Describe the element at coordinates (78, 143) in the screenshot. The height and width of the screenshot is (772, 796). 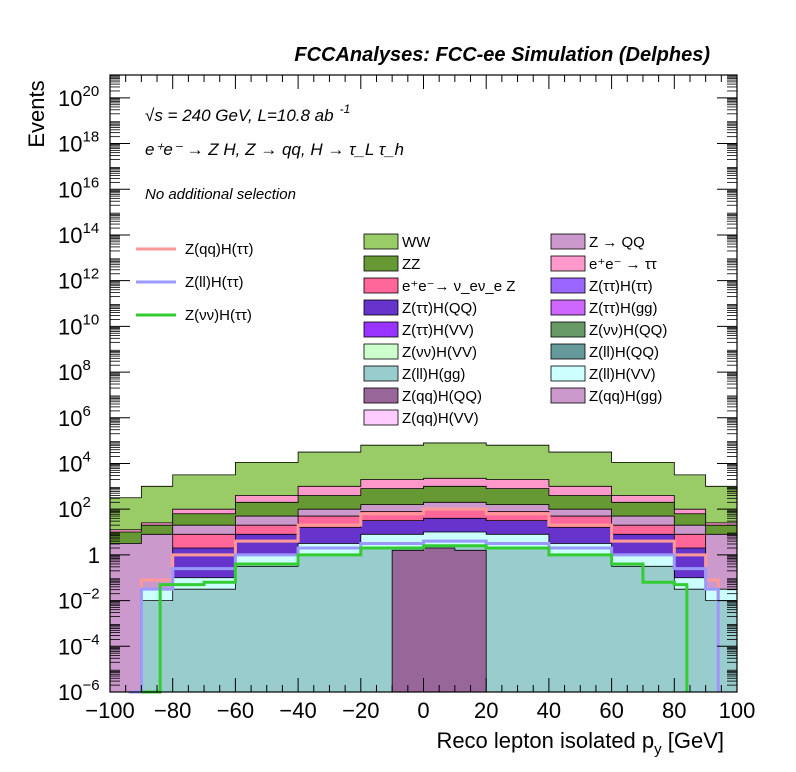
I see `y-tick-label-12: 10¹⁸` at that location.